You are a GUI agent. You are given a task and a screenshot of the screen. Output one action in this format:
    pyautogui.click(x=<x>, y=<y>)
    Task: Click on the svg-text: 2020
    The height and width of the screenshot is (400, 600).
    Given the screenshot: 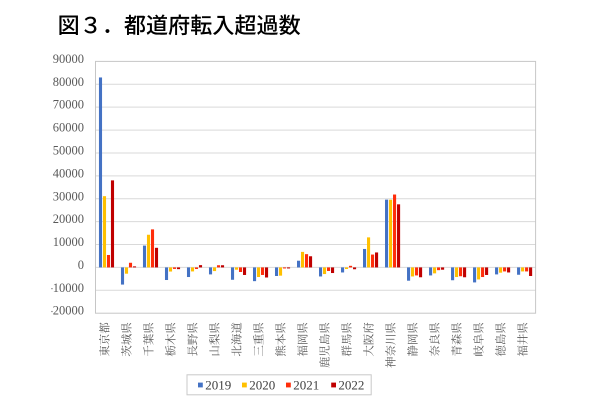 What is the action you would take?
    pyautogui.click(x=262, y=384)
    